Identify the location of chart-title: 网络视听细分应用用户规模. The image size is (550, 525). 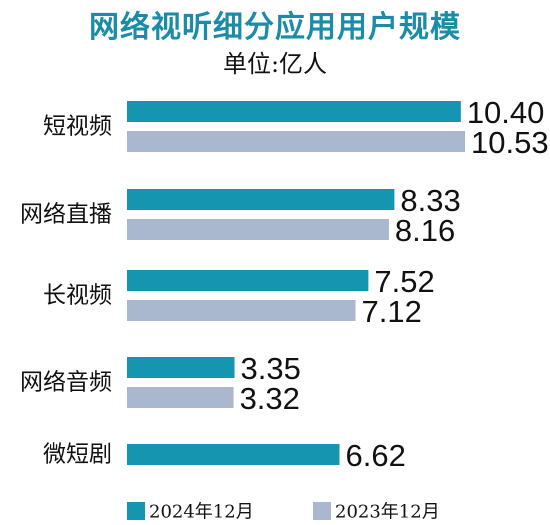
(275, 27).